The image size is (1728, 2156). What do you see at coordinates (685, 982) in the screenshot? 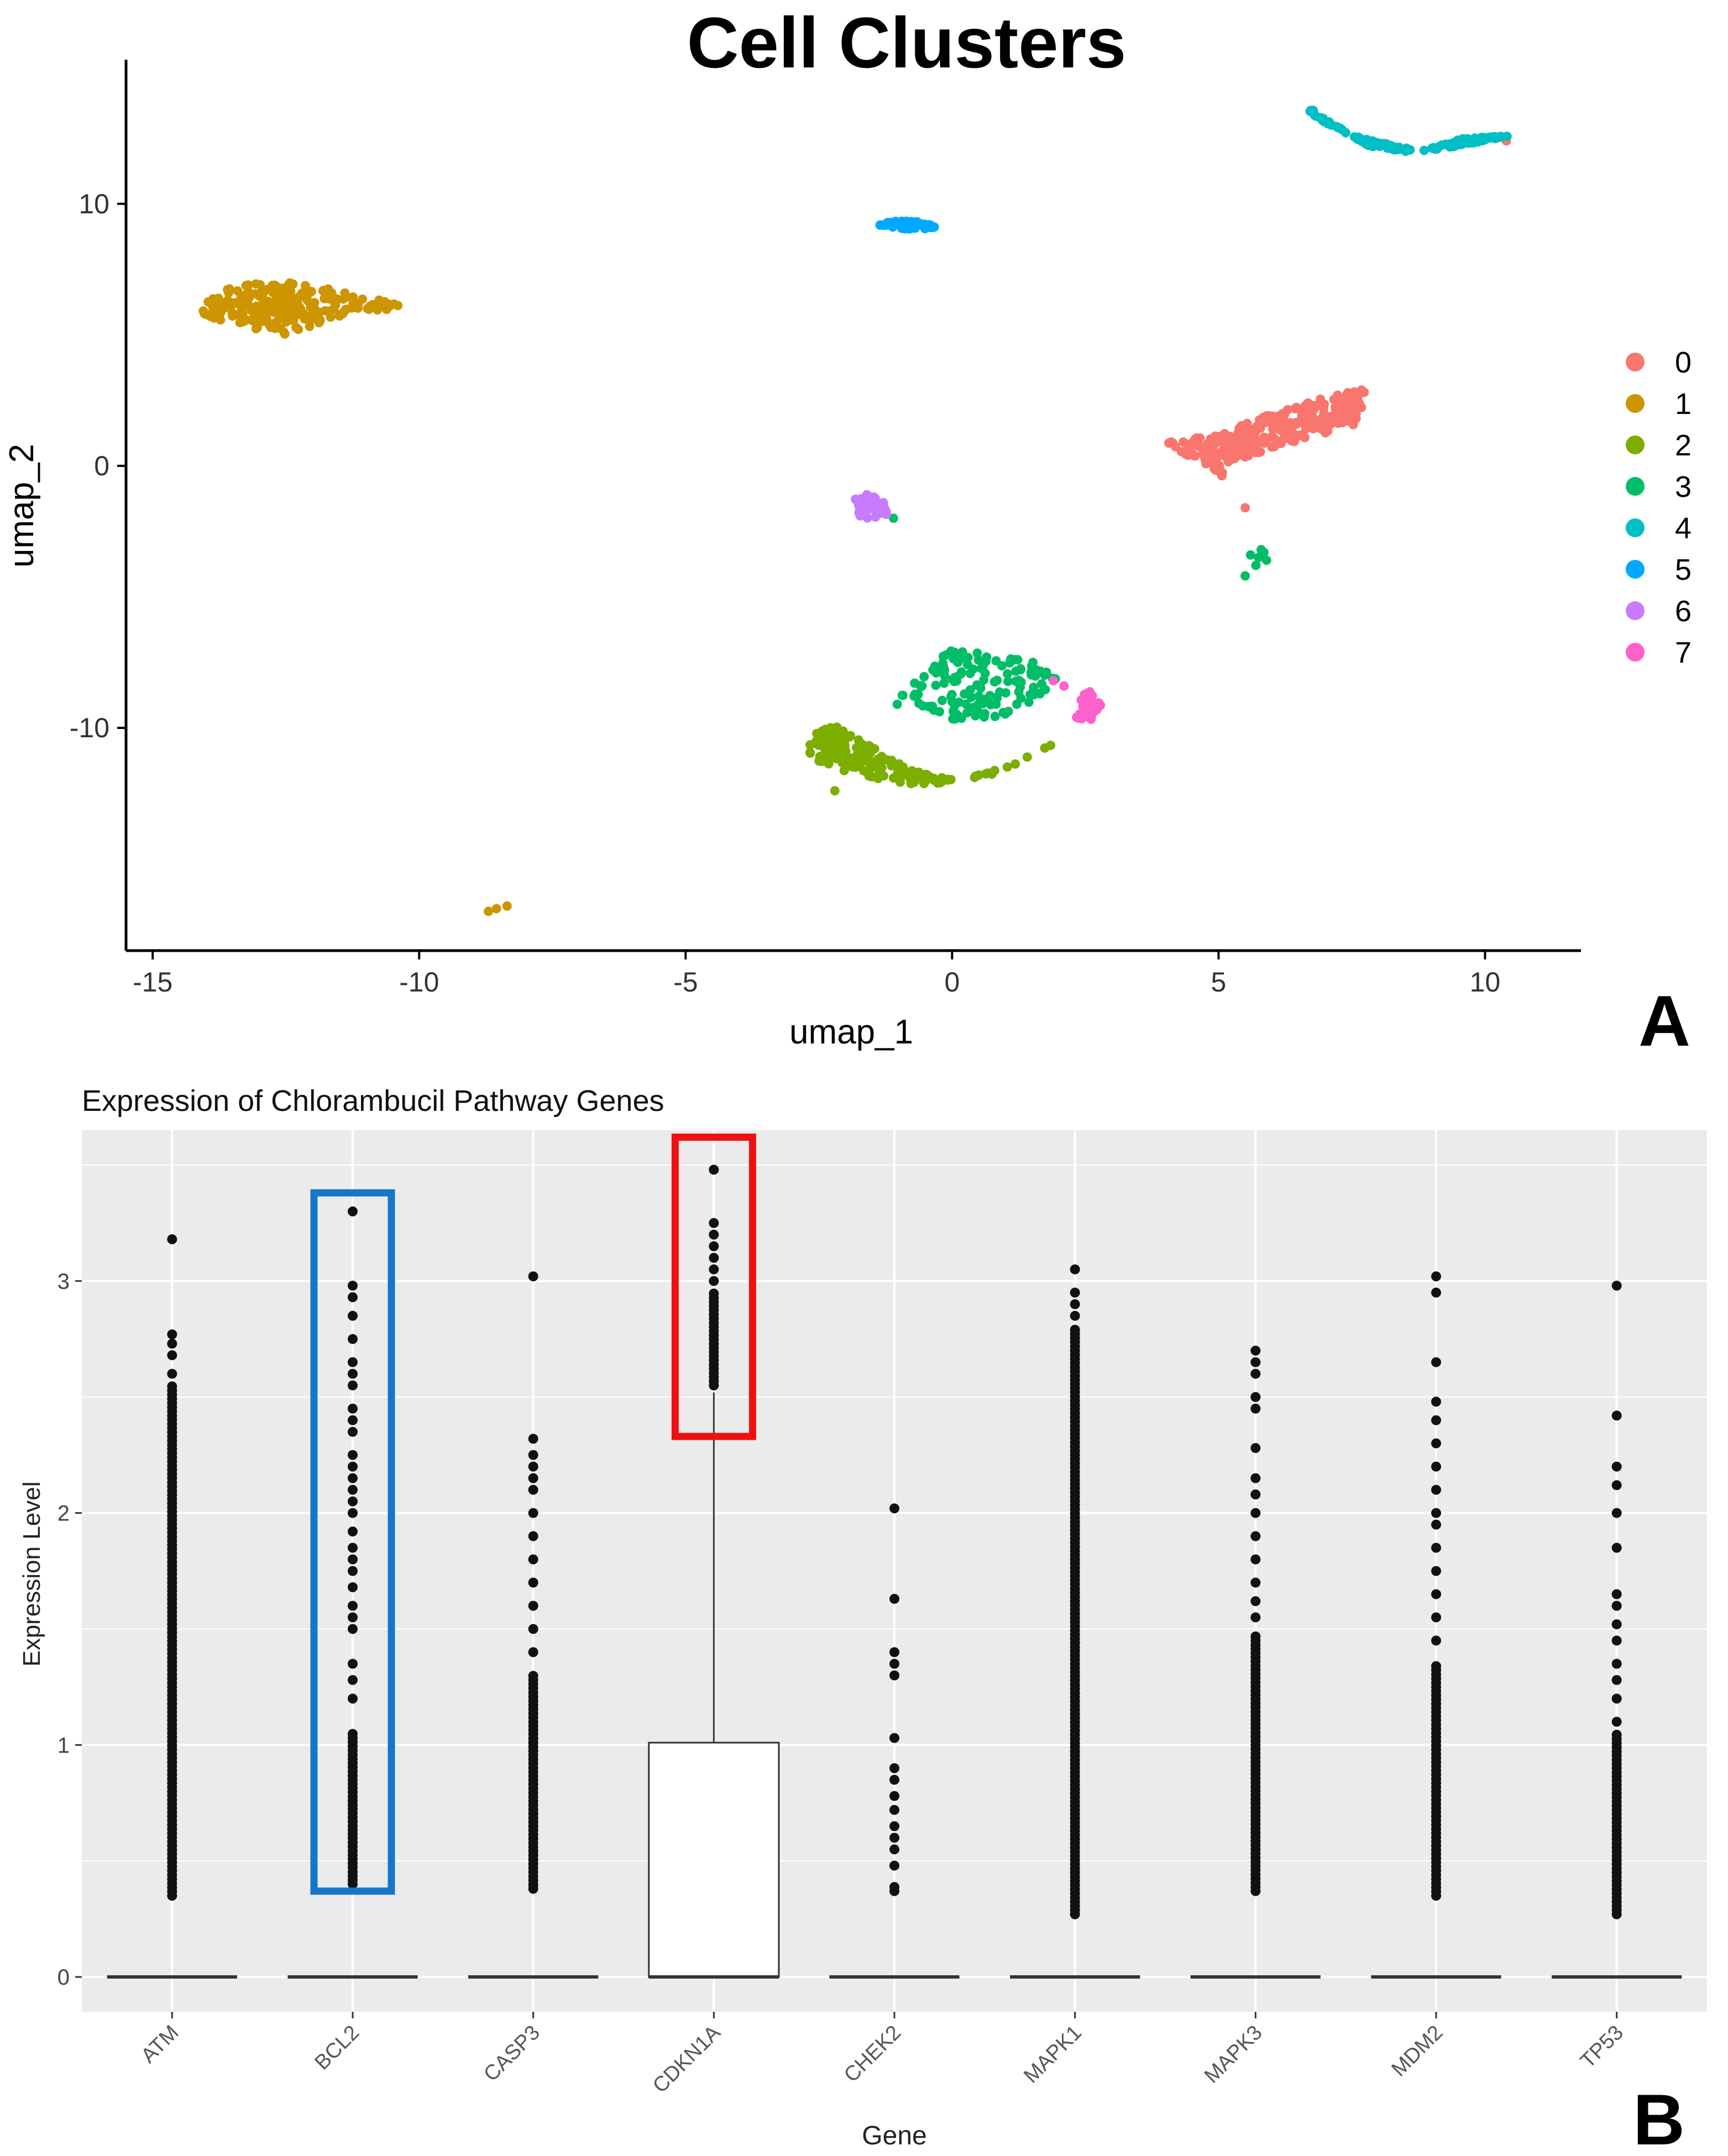
I see `umap-x-tick-label: -5` at bounding box center [685, 982].